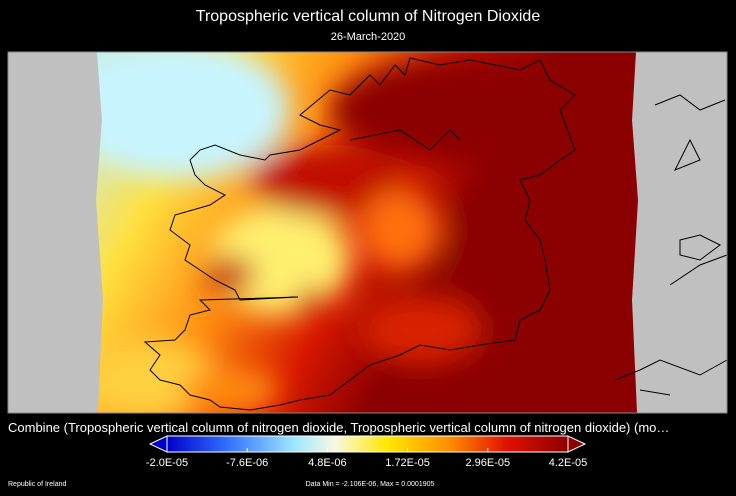 This screenshot has height=496, width=736. I want to click on colorbar-over, so click(577, 444).